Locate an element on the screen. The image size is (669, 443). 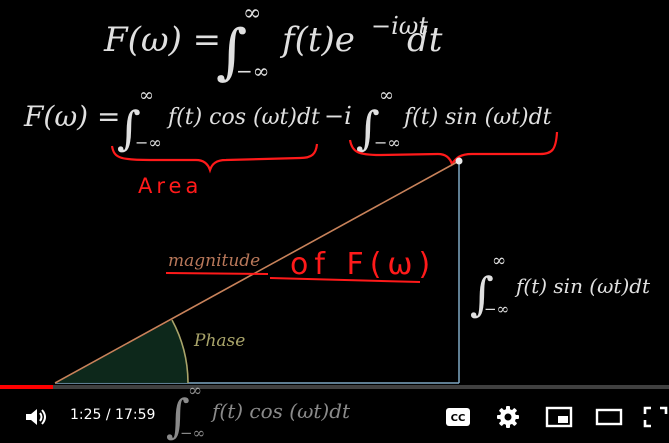
of-F-underline is located at coordinates (345, 280).